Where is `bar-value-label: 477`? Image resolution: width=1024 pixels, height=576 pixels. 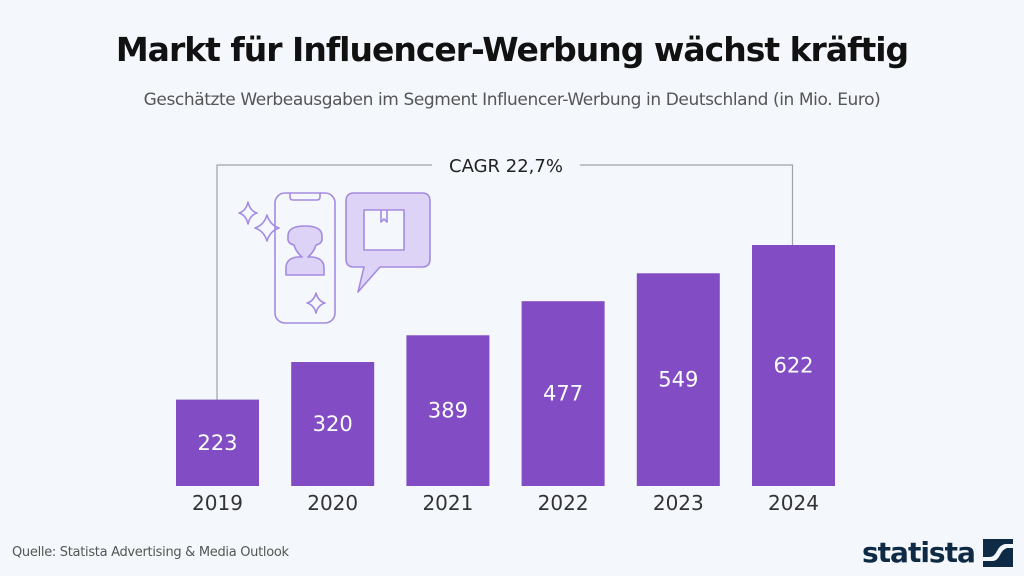
bar-value-label: 477 is located at coordinates (563, 394).